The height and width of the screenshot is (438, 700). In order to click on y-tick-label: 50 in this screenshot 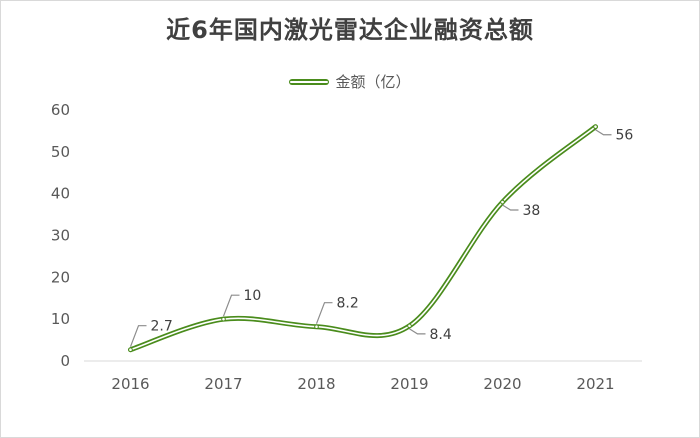, I will do `click(60, 152)`.